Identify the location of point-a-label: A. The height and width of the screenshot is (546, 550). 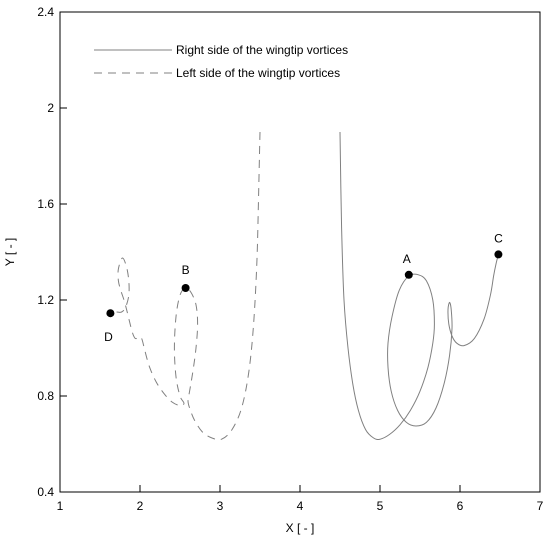
(407, 259).